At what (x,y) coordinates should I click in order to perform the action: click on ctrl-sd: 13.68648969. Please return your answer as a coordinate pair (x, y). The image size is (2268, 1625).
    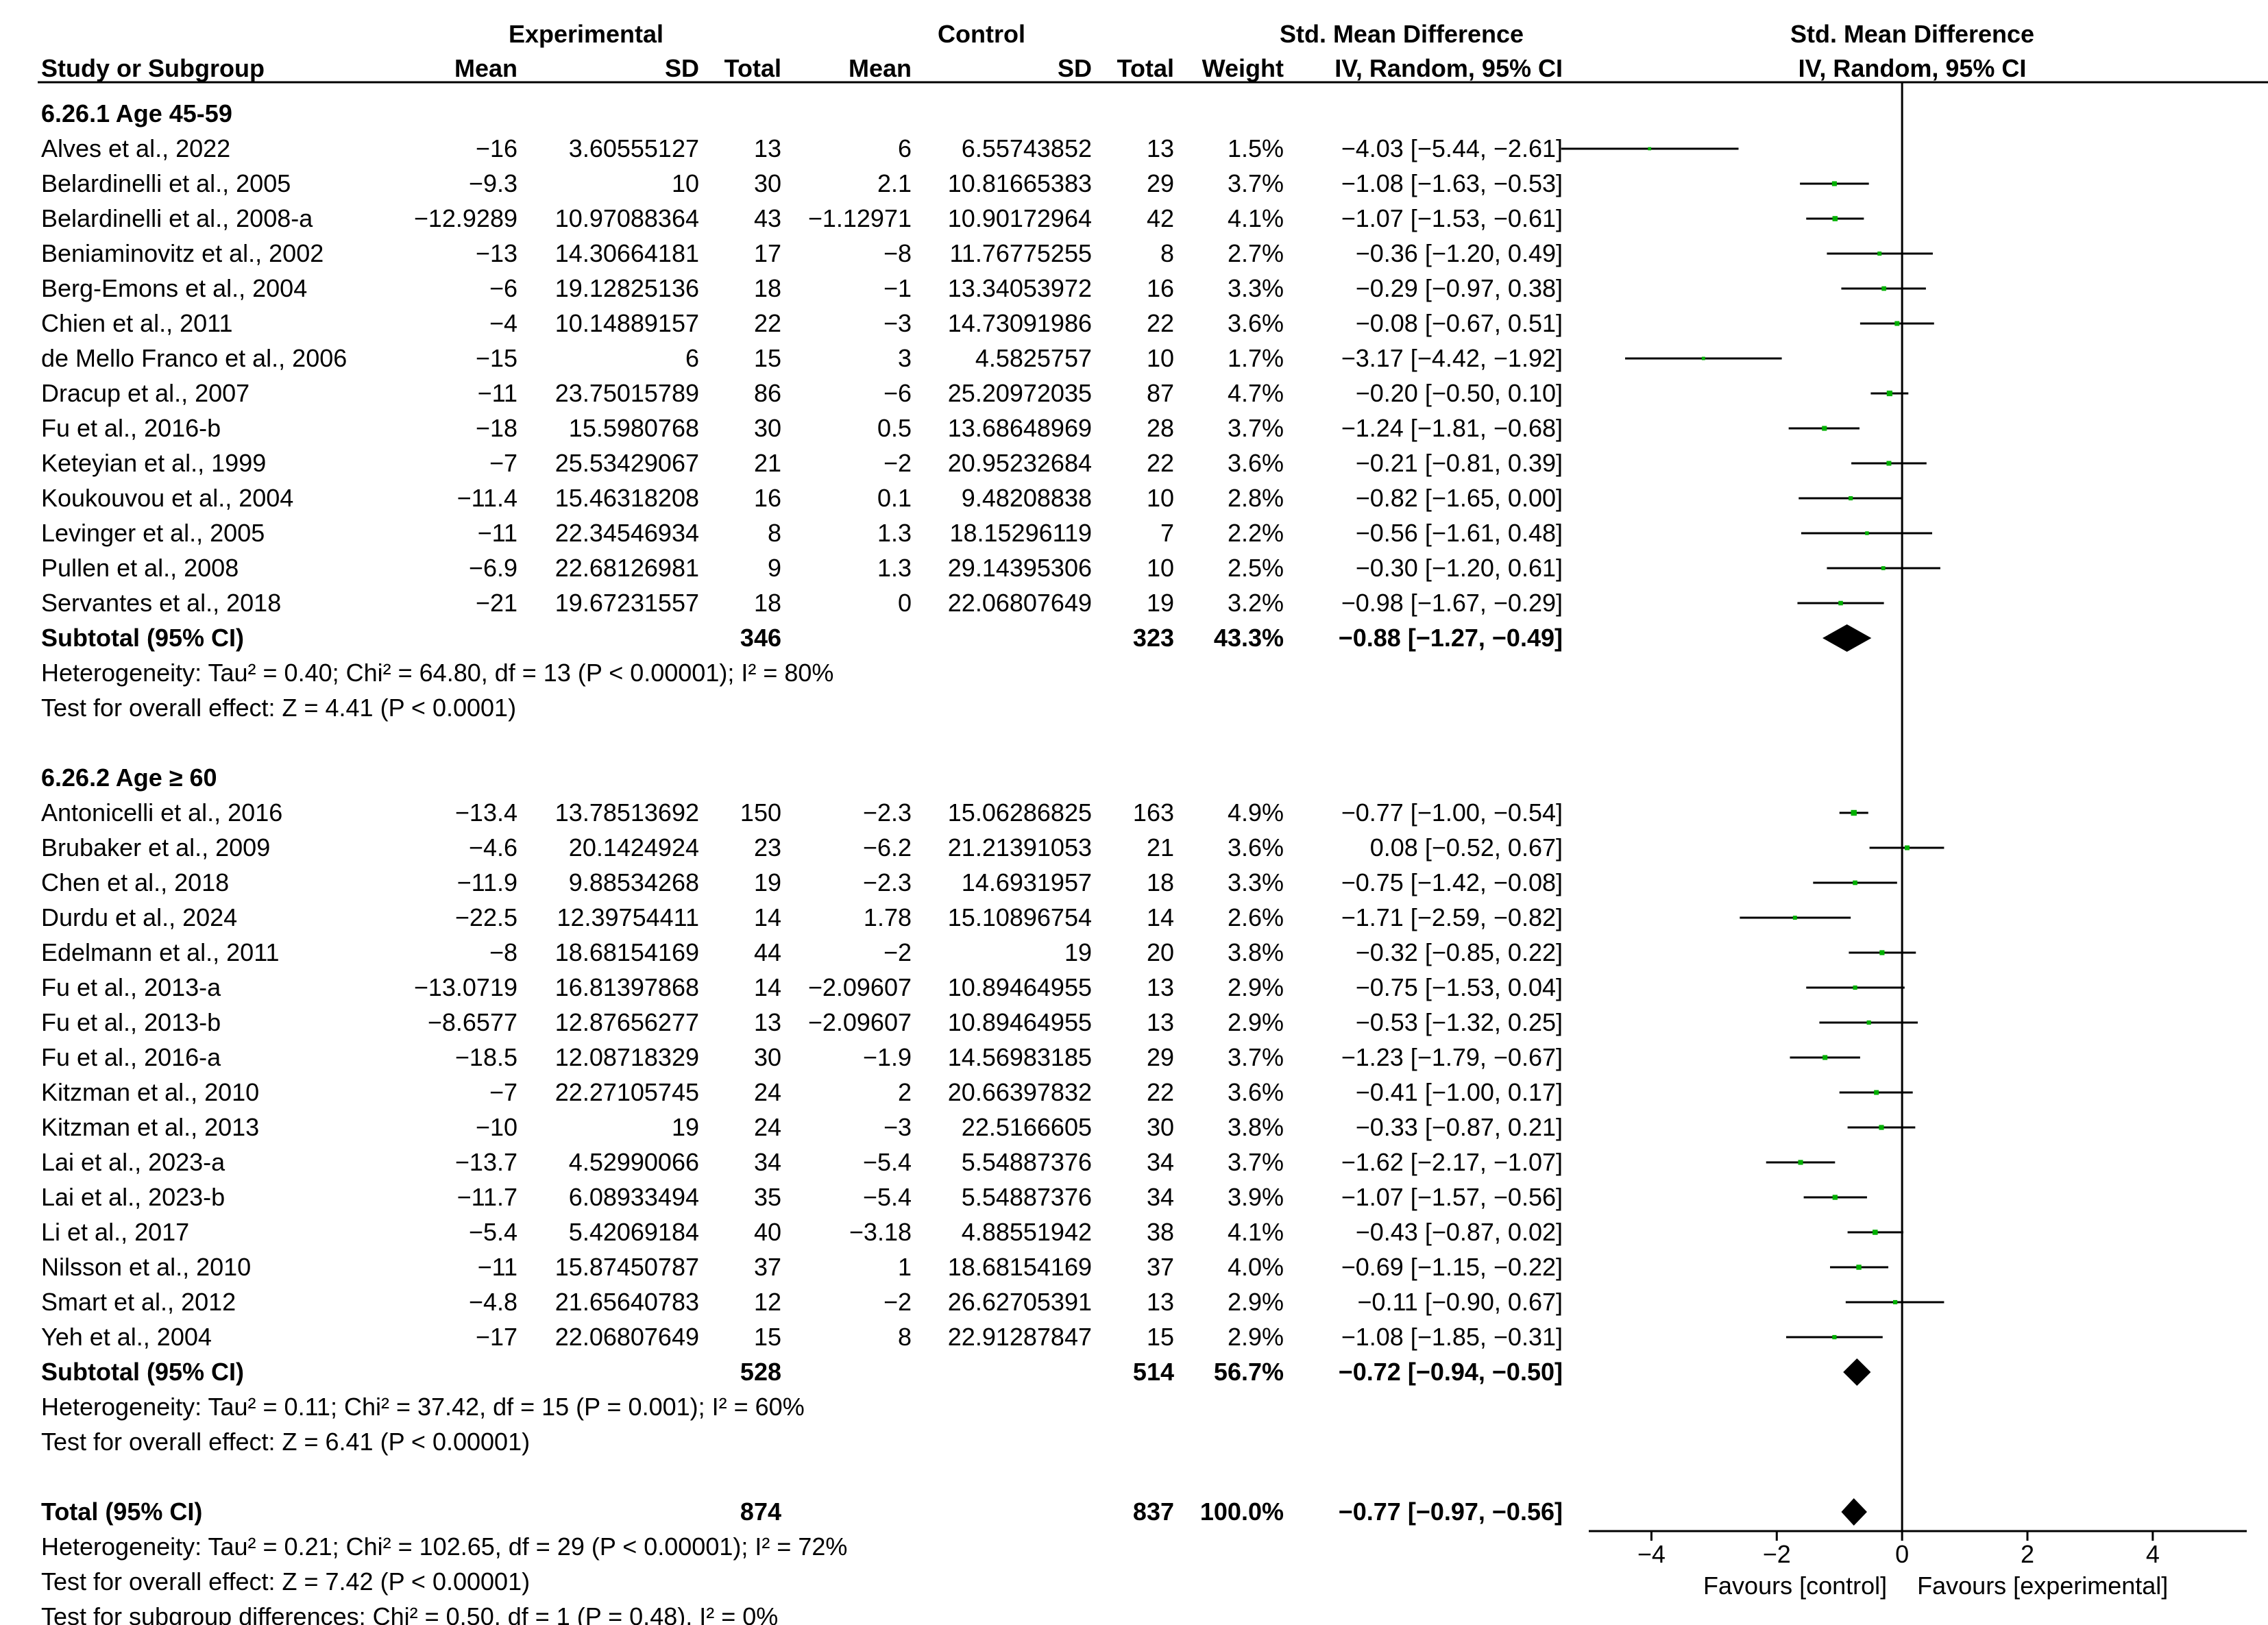
    Looking at the image, I should click on (1020, 428).